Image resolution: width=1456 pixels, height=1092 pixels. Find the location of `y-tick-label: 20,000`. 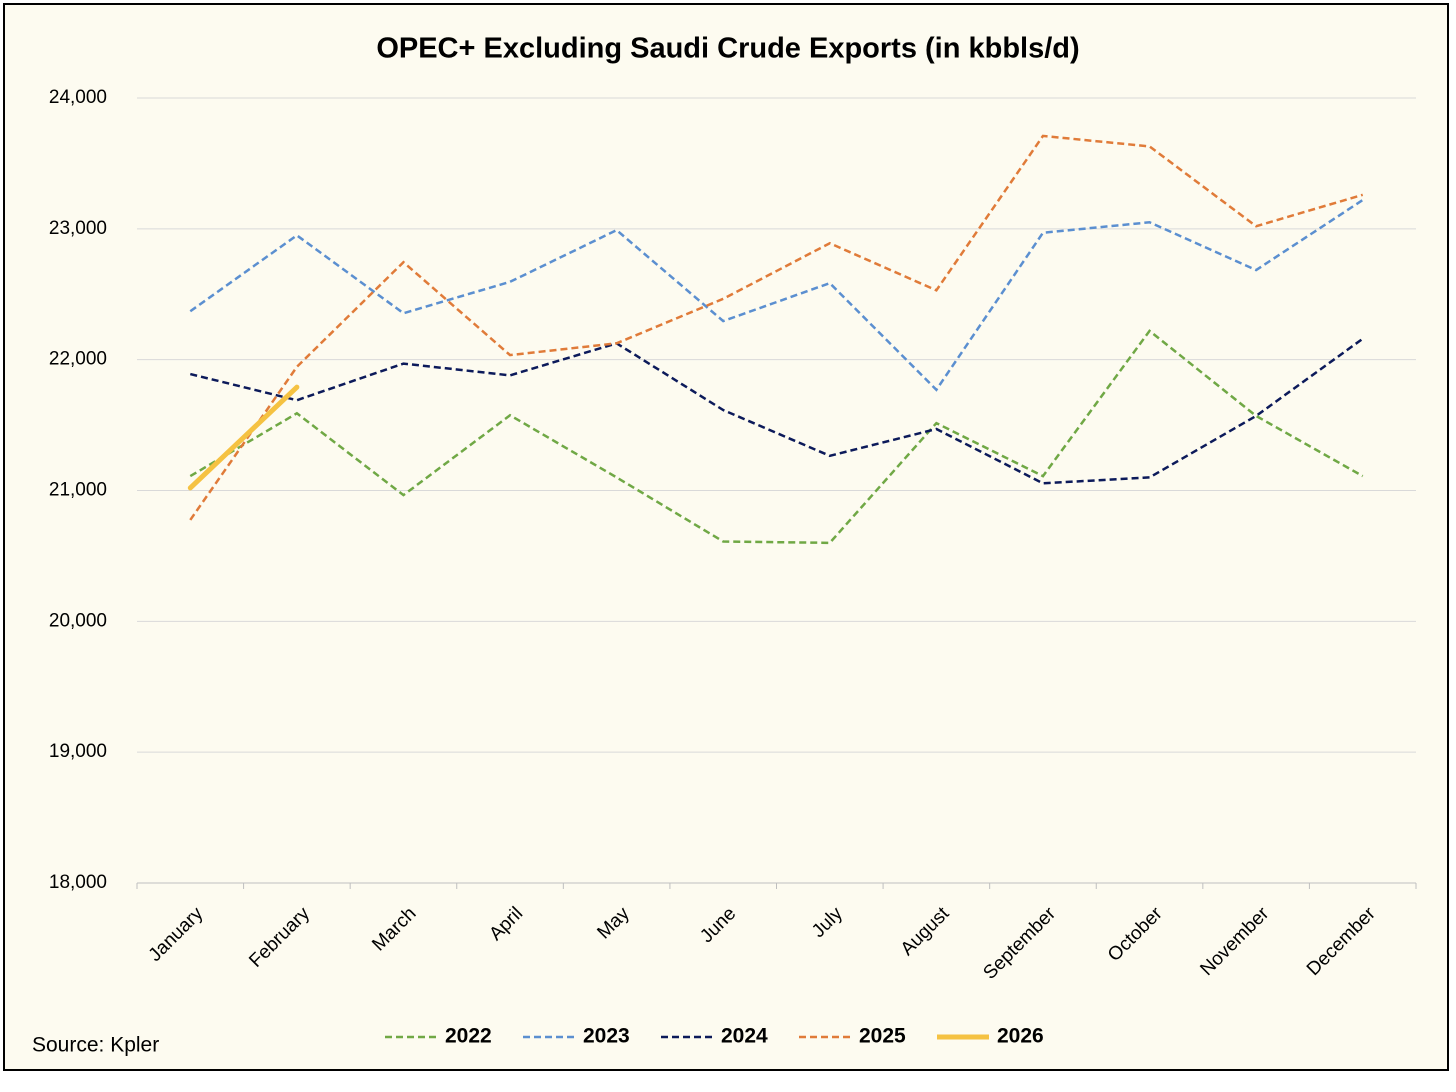

y-tick-label: 20,000 is located at coordinates (78, 620).